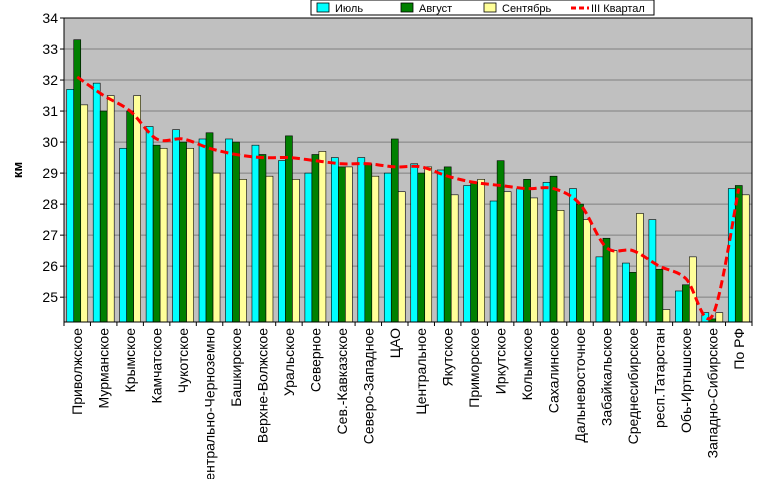  Describe the element at coordinates (130, 360) in the screenshot. I see `x-tick-label: Крымское` at that location.